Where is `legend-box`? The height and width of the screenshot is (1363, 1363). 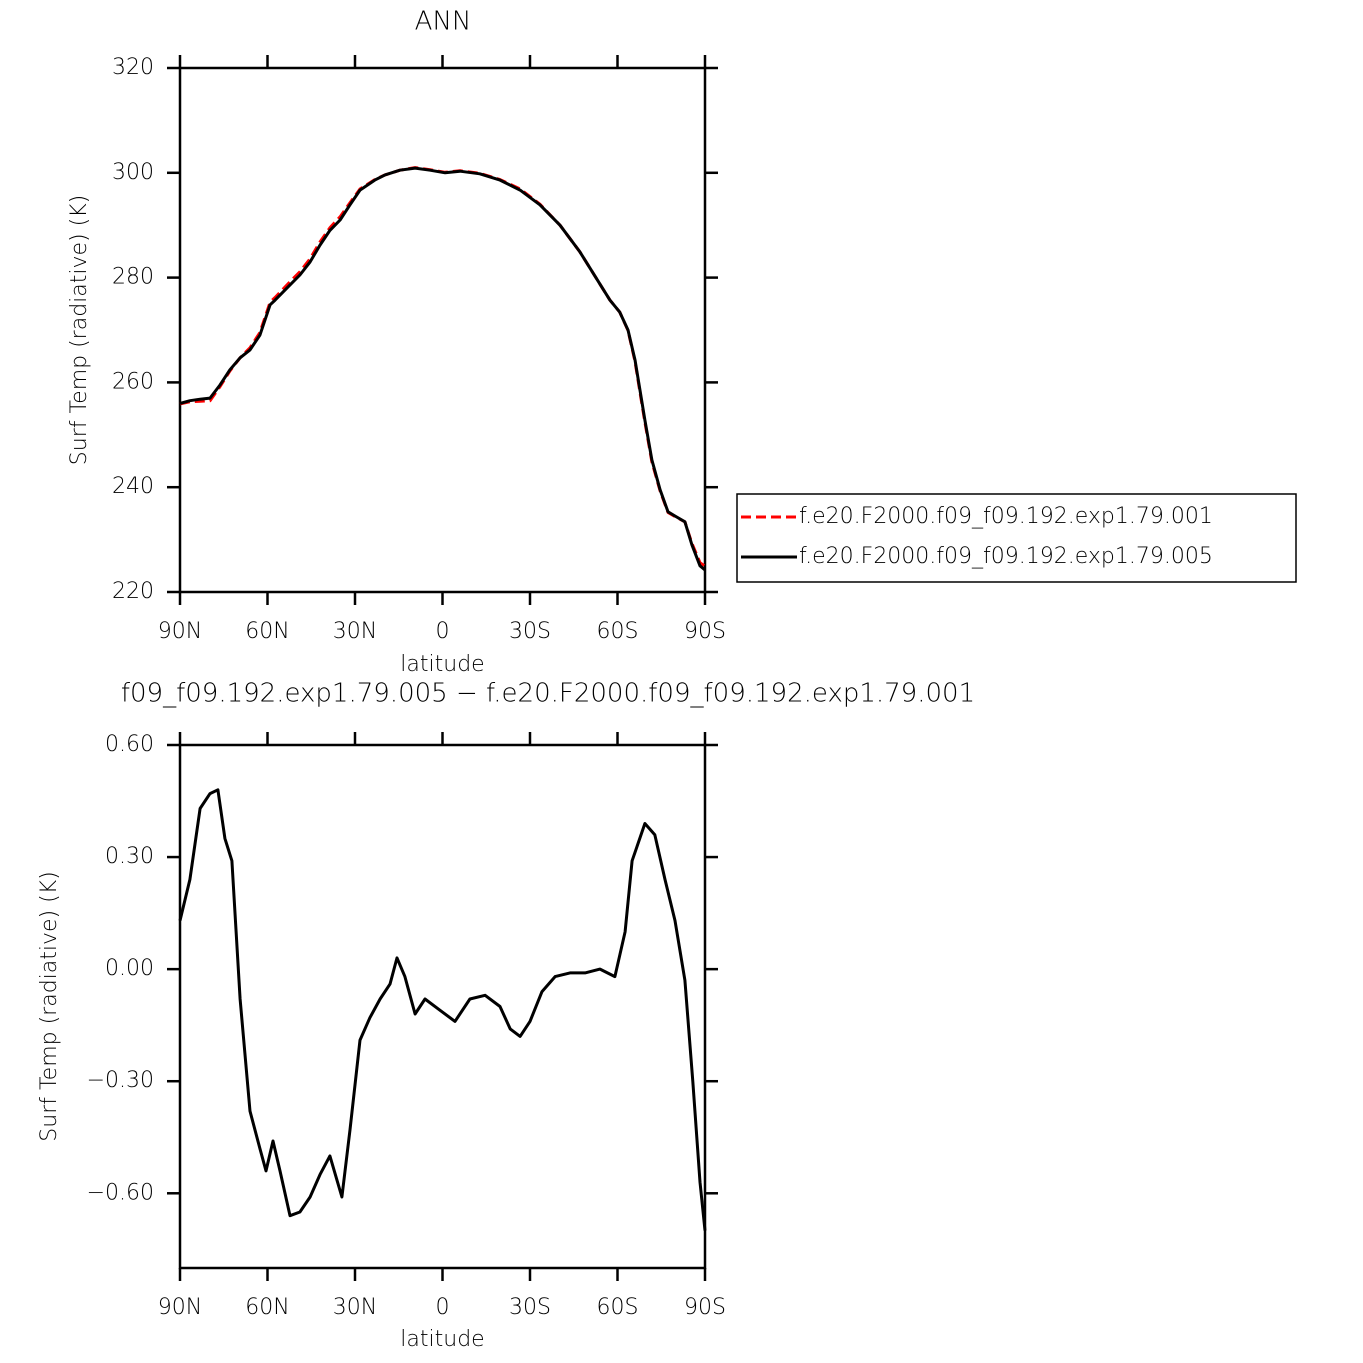 legend-box is located at coordinates (1016, 538).